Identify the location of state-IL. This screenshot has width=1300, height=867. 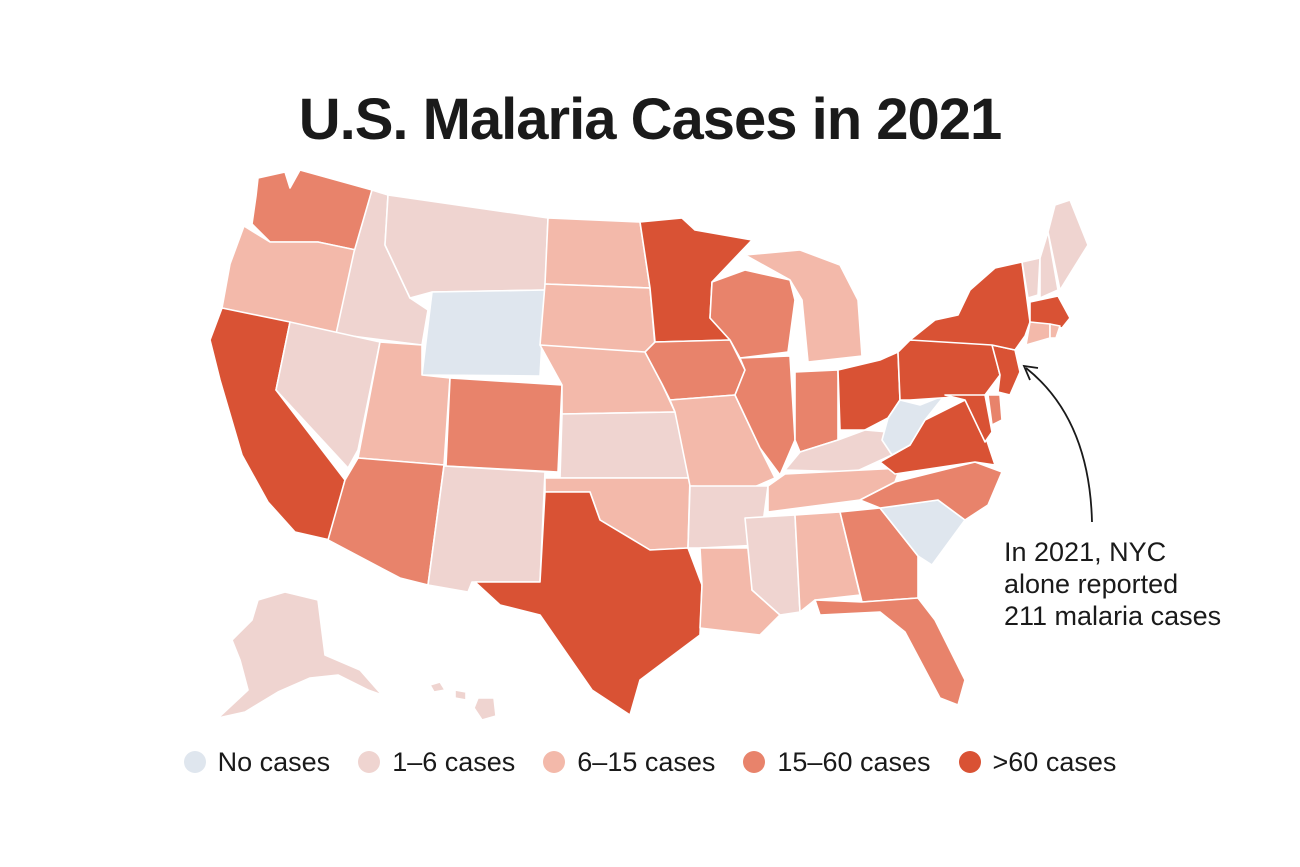
(765, 415).